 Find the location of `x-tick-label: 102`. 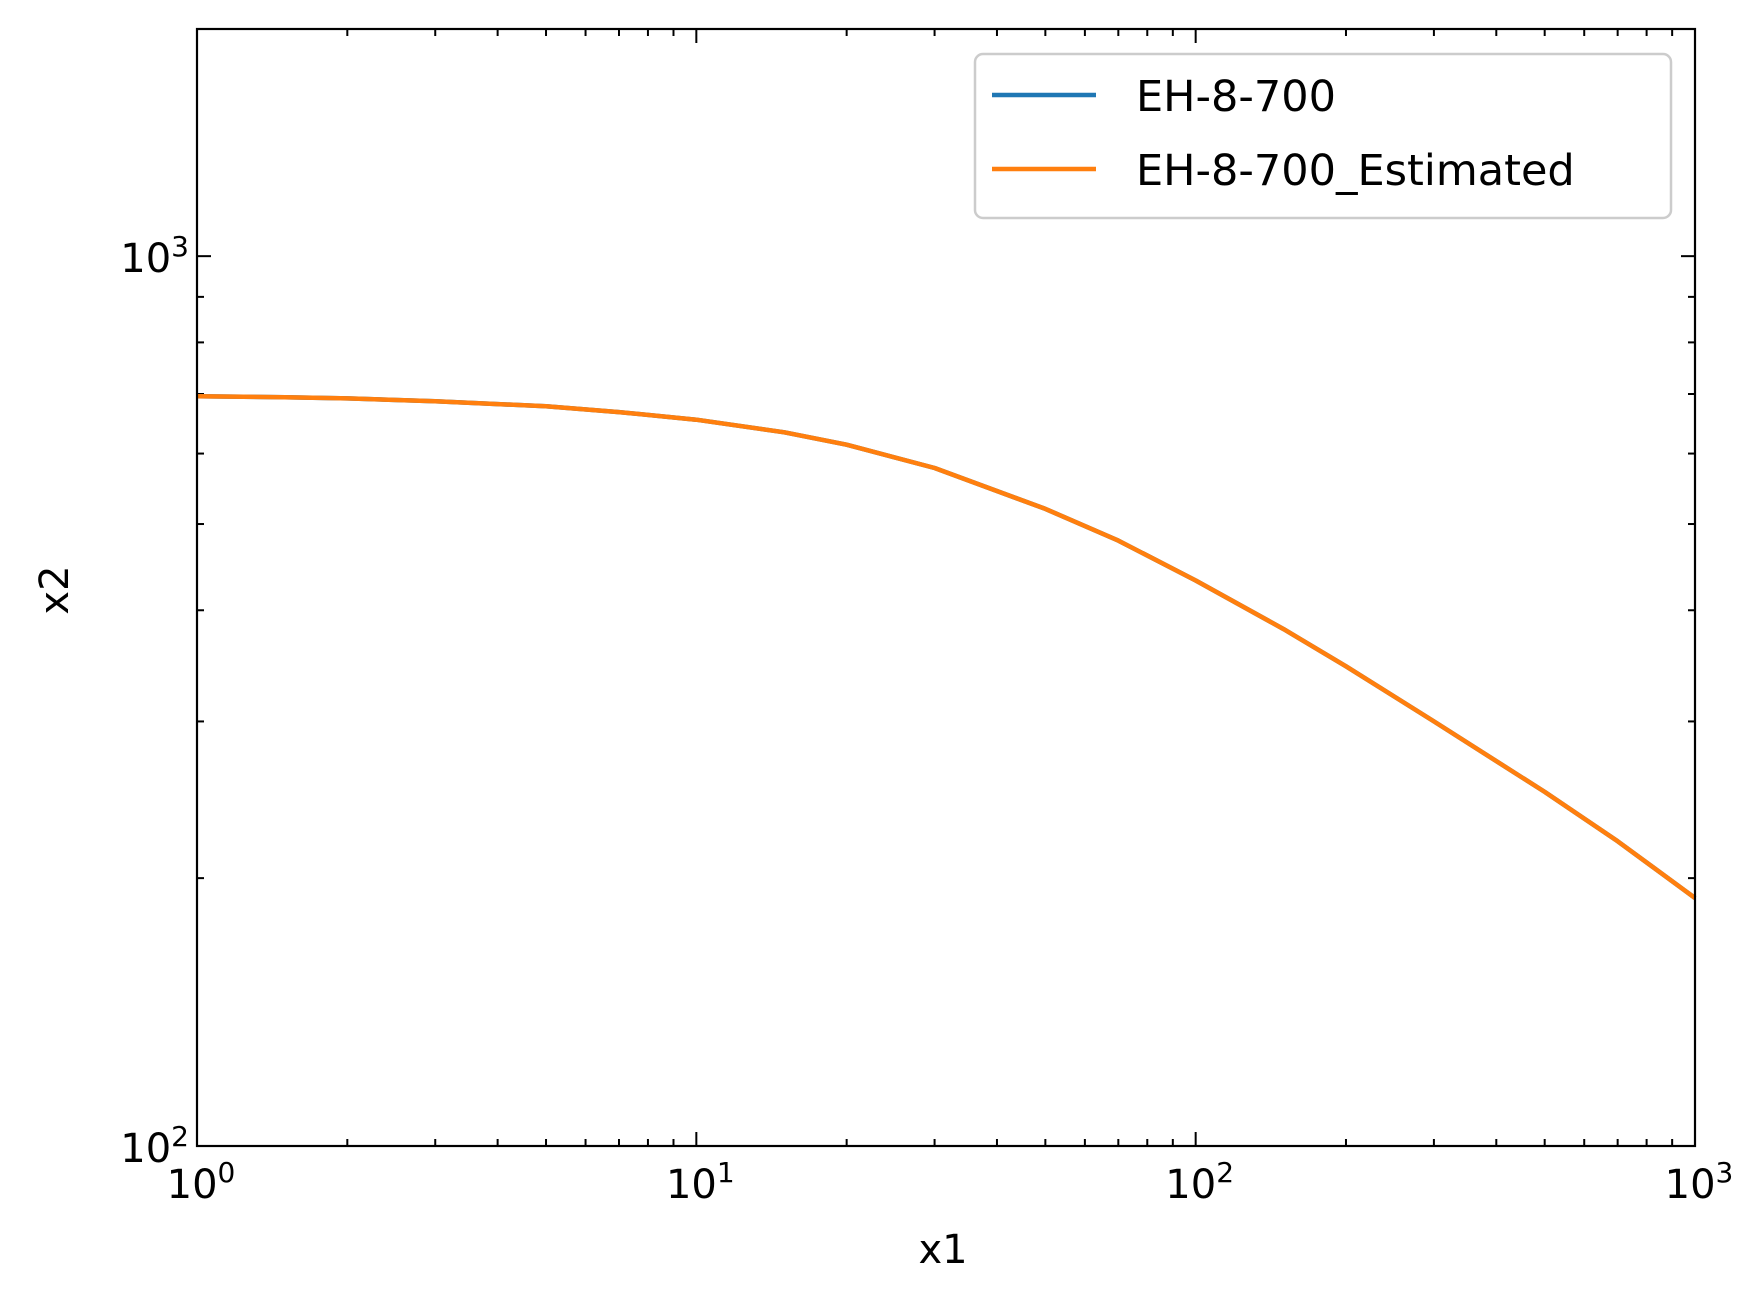

x-tick-label: 102 is located at coordinates (1199, 1182).